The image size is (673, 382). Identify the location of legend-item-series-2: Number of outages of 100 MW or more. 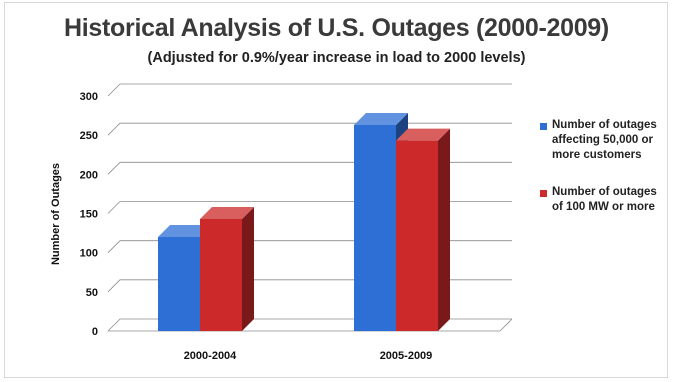
(605, 200).